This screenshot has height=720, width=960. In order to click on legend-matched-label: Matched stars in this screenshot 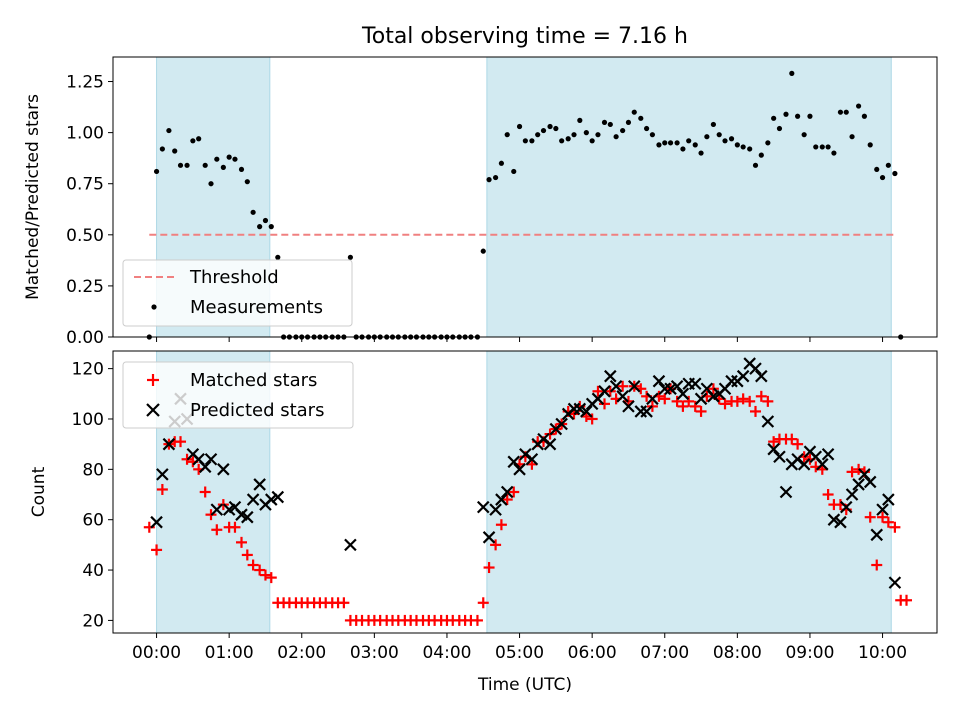, I will do `click(253, 380)`.